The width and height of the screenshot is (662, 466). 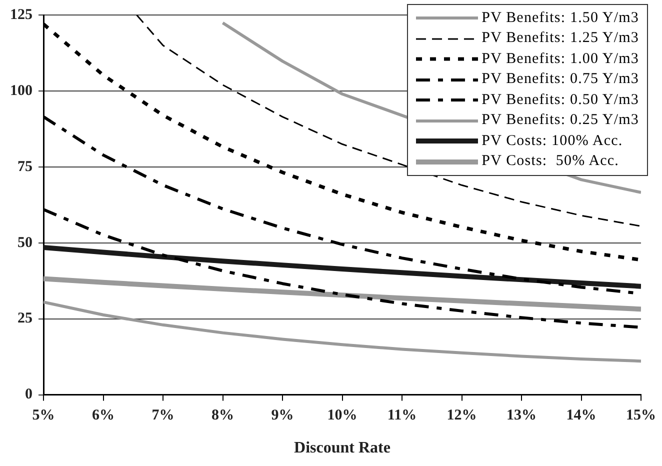 I want to click on x-axis-title: Discount Rate, so click(x=342, y=448).